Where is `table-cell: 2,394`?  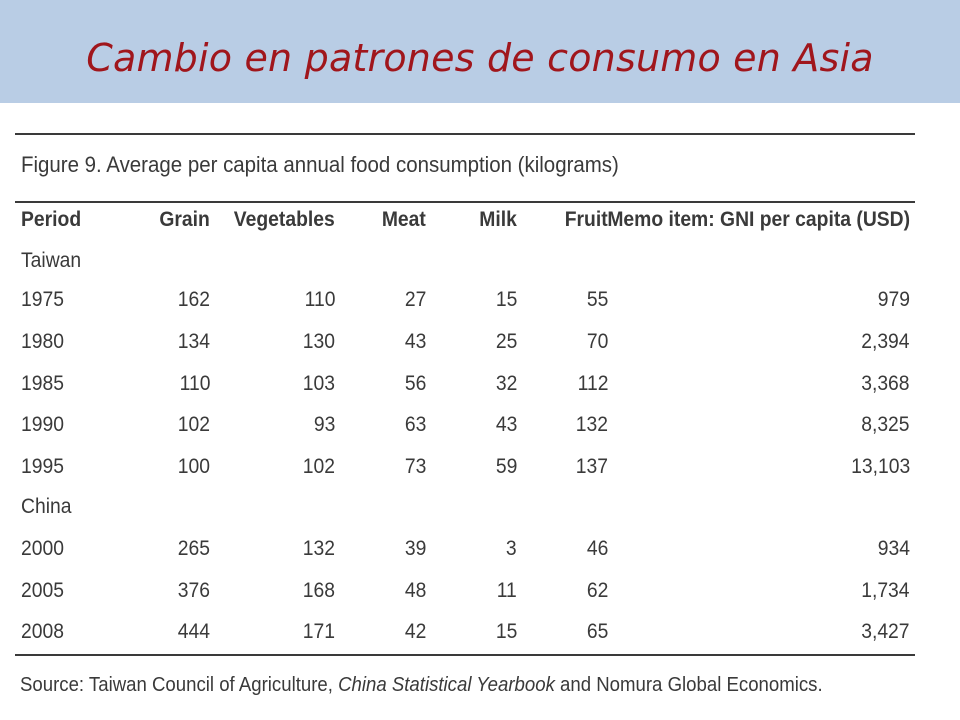
table-cell: 2,394 is located at coordinates (885, 341).